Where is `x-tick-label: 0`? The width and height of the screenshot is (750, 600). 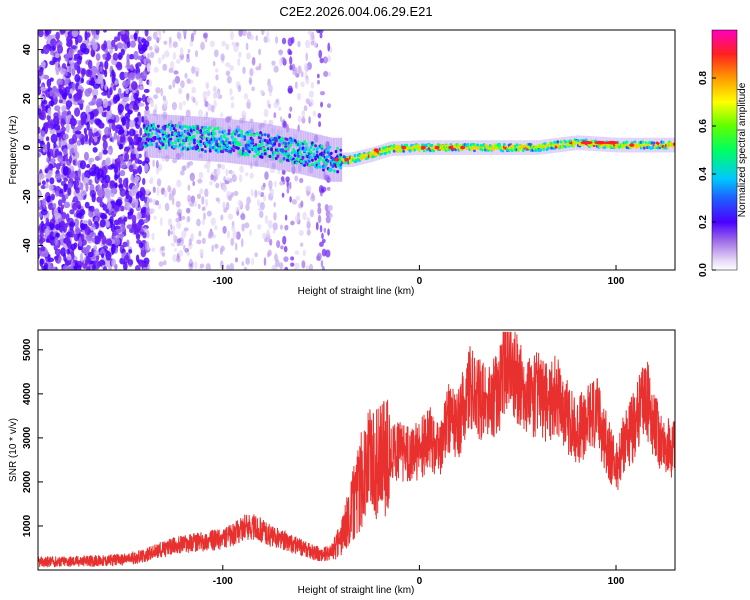
x-tick-label: 0 is located at coordinates (420, 581).